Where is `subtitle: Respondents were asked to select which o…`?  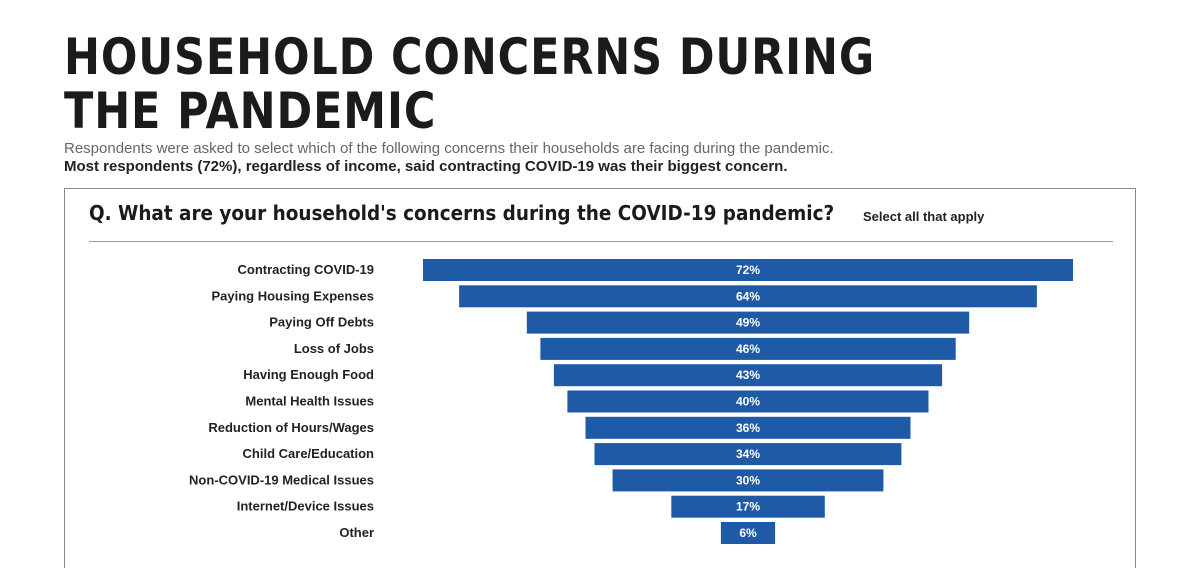
subtitle: Respondents were asked to select which o… is located at coordinates (449, 148).